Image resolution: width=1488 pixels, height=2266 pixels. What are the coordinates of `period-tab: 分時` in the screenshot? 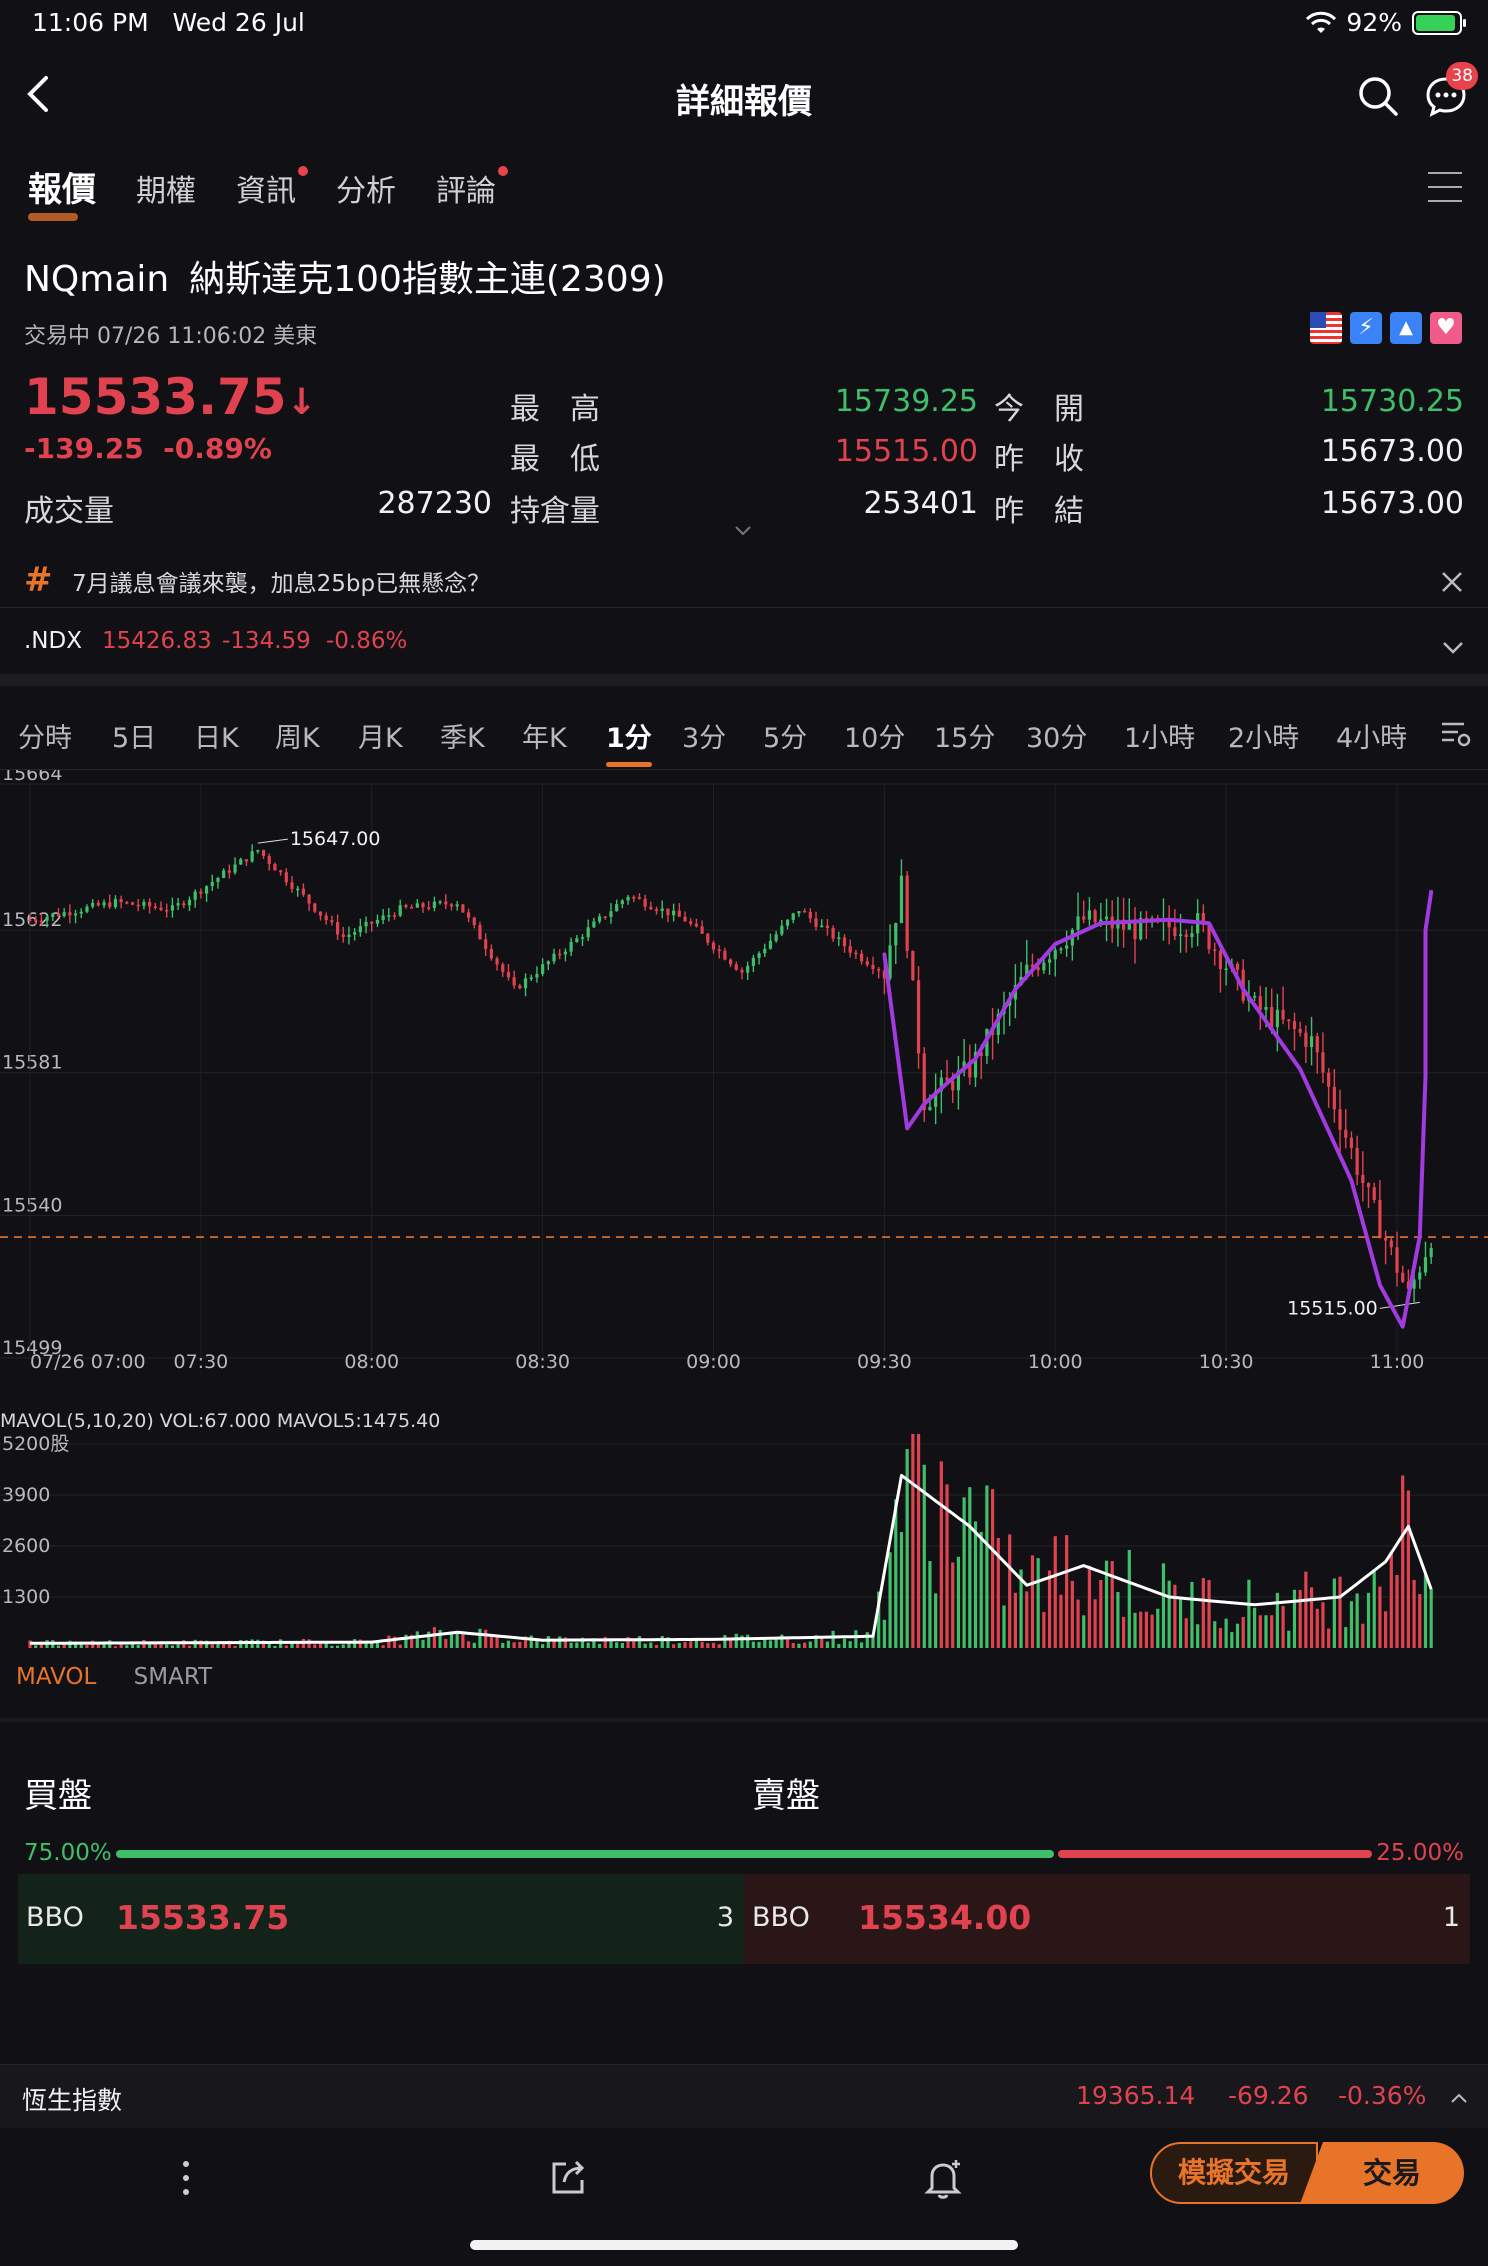 It's located at (45, 738).